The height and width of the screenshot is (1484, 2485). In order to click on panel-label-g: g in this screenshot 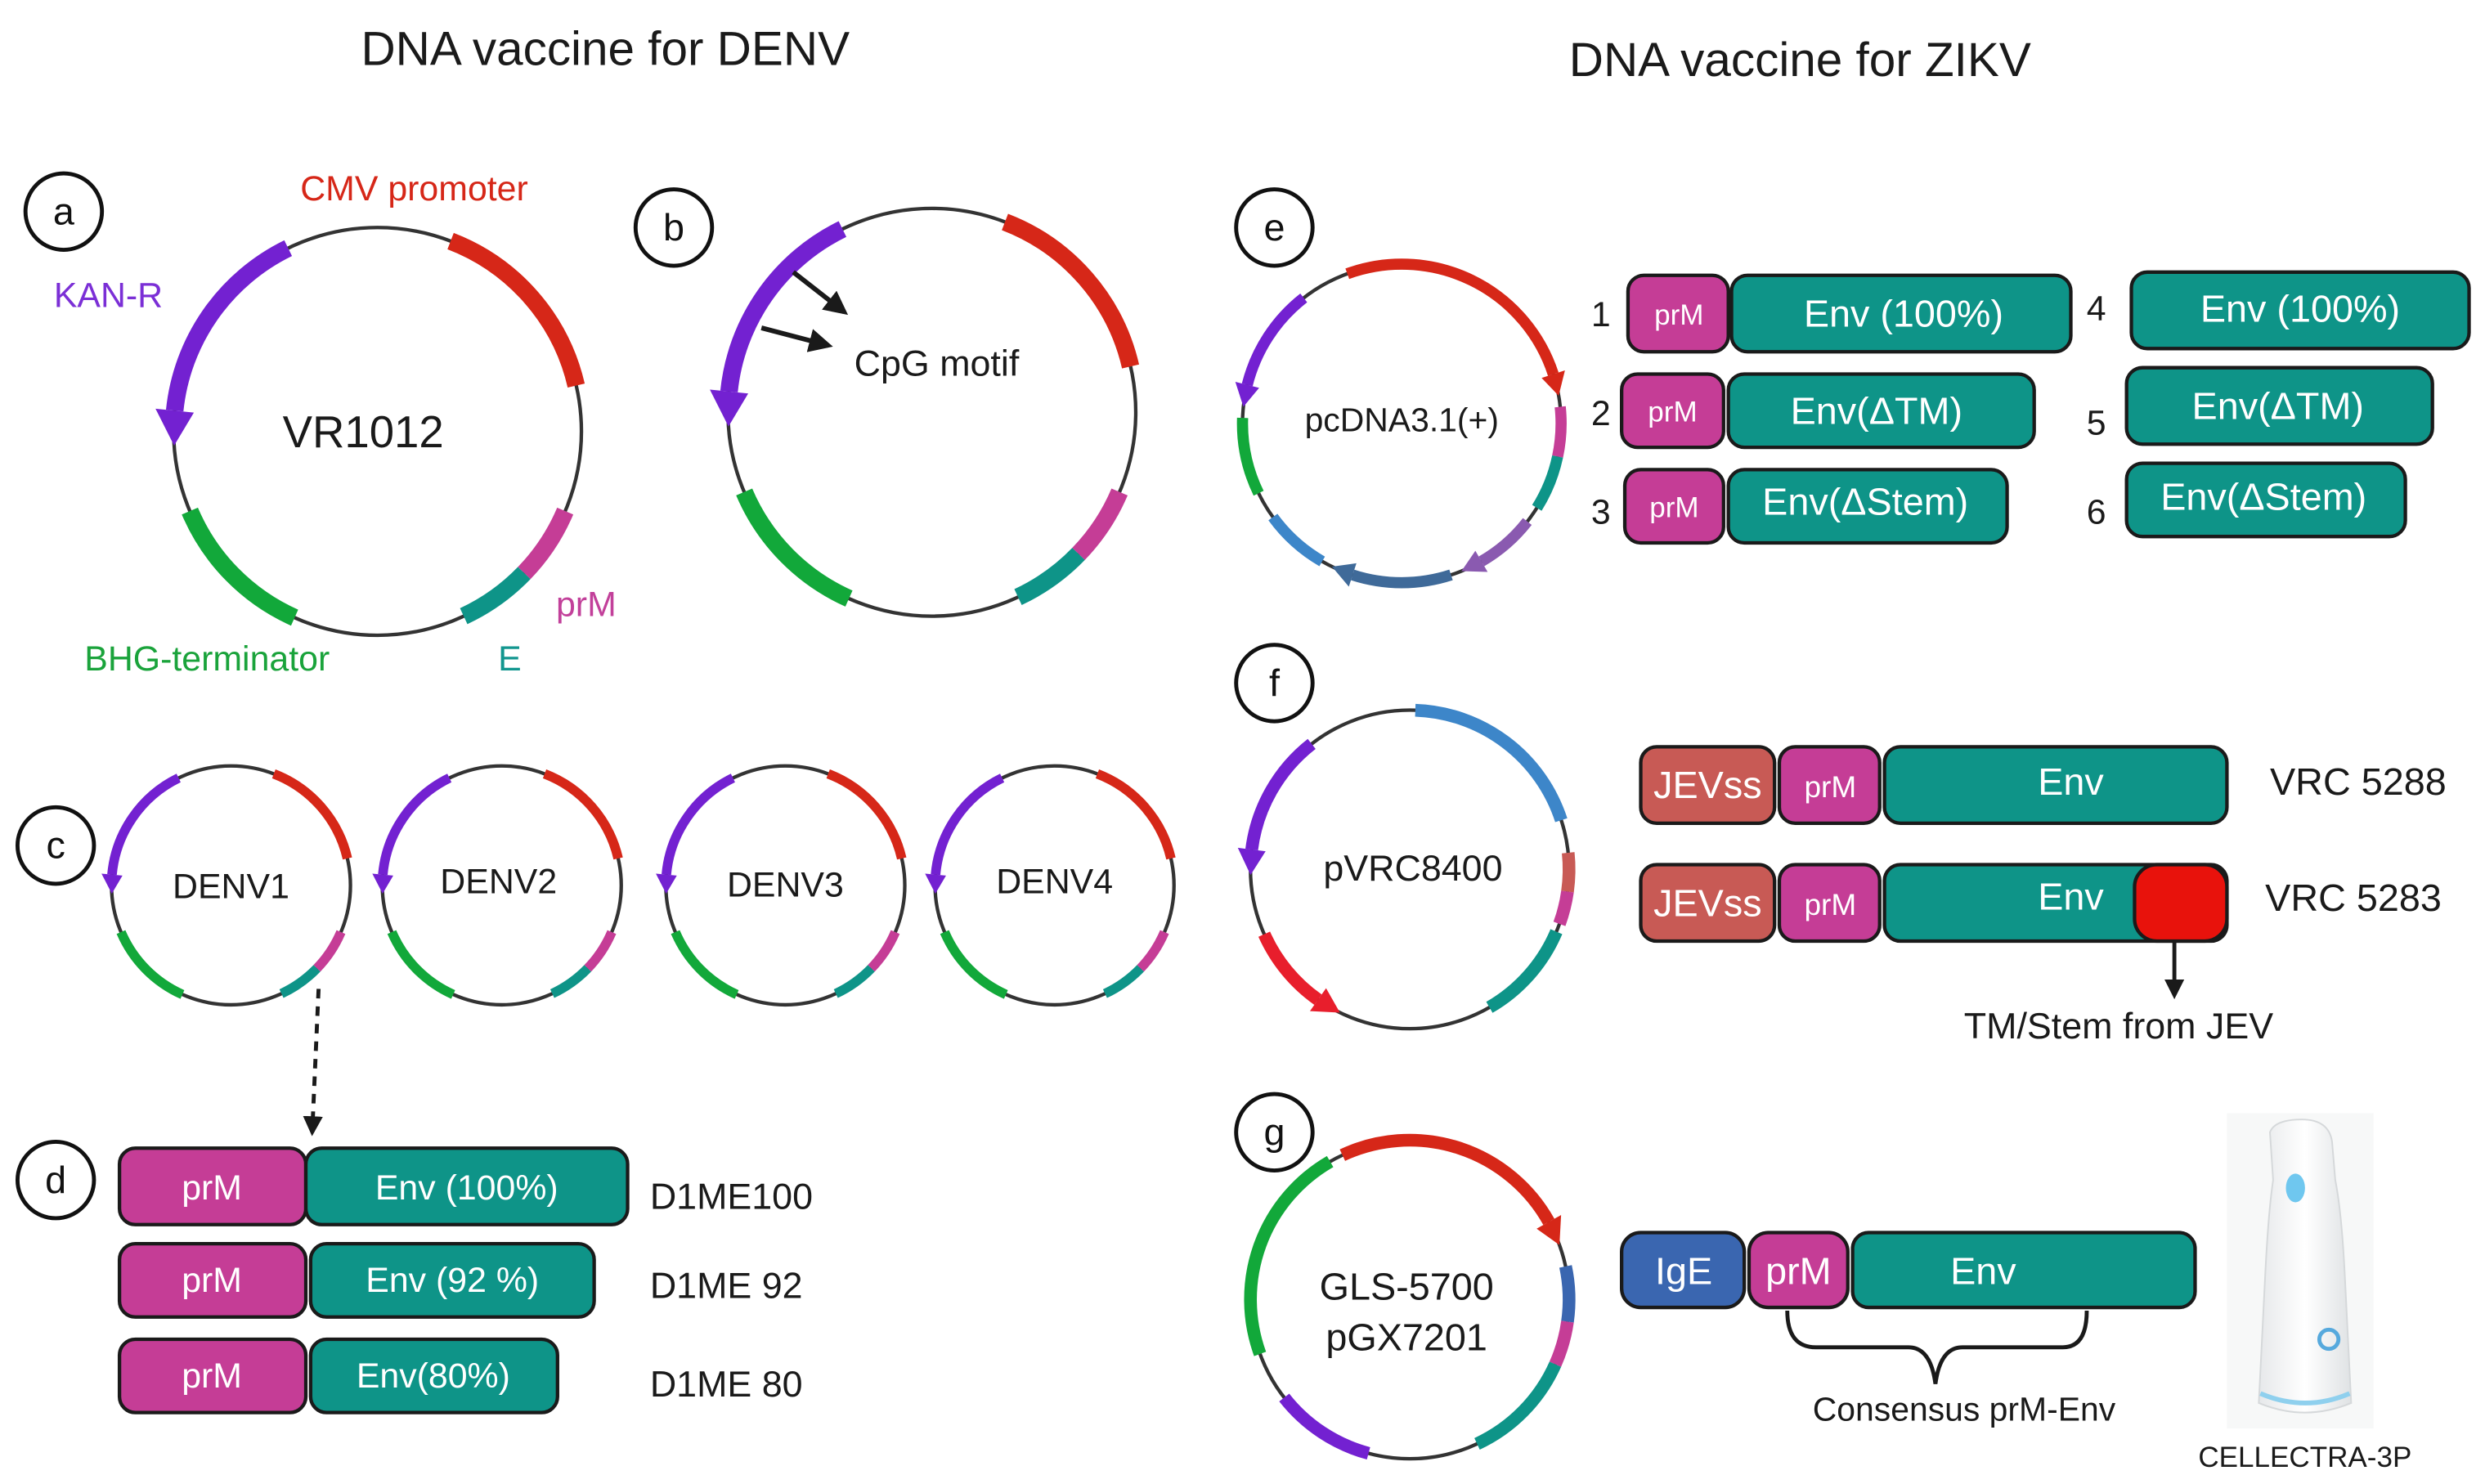, I will do `click(1275, 1132)`.